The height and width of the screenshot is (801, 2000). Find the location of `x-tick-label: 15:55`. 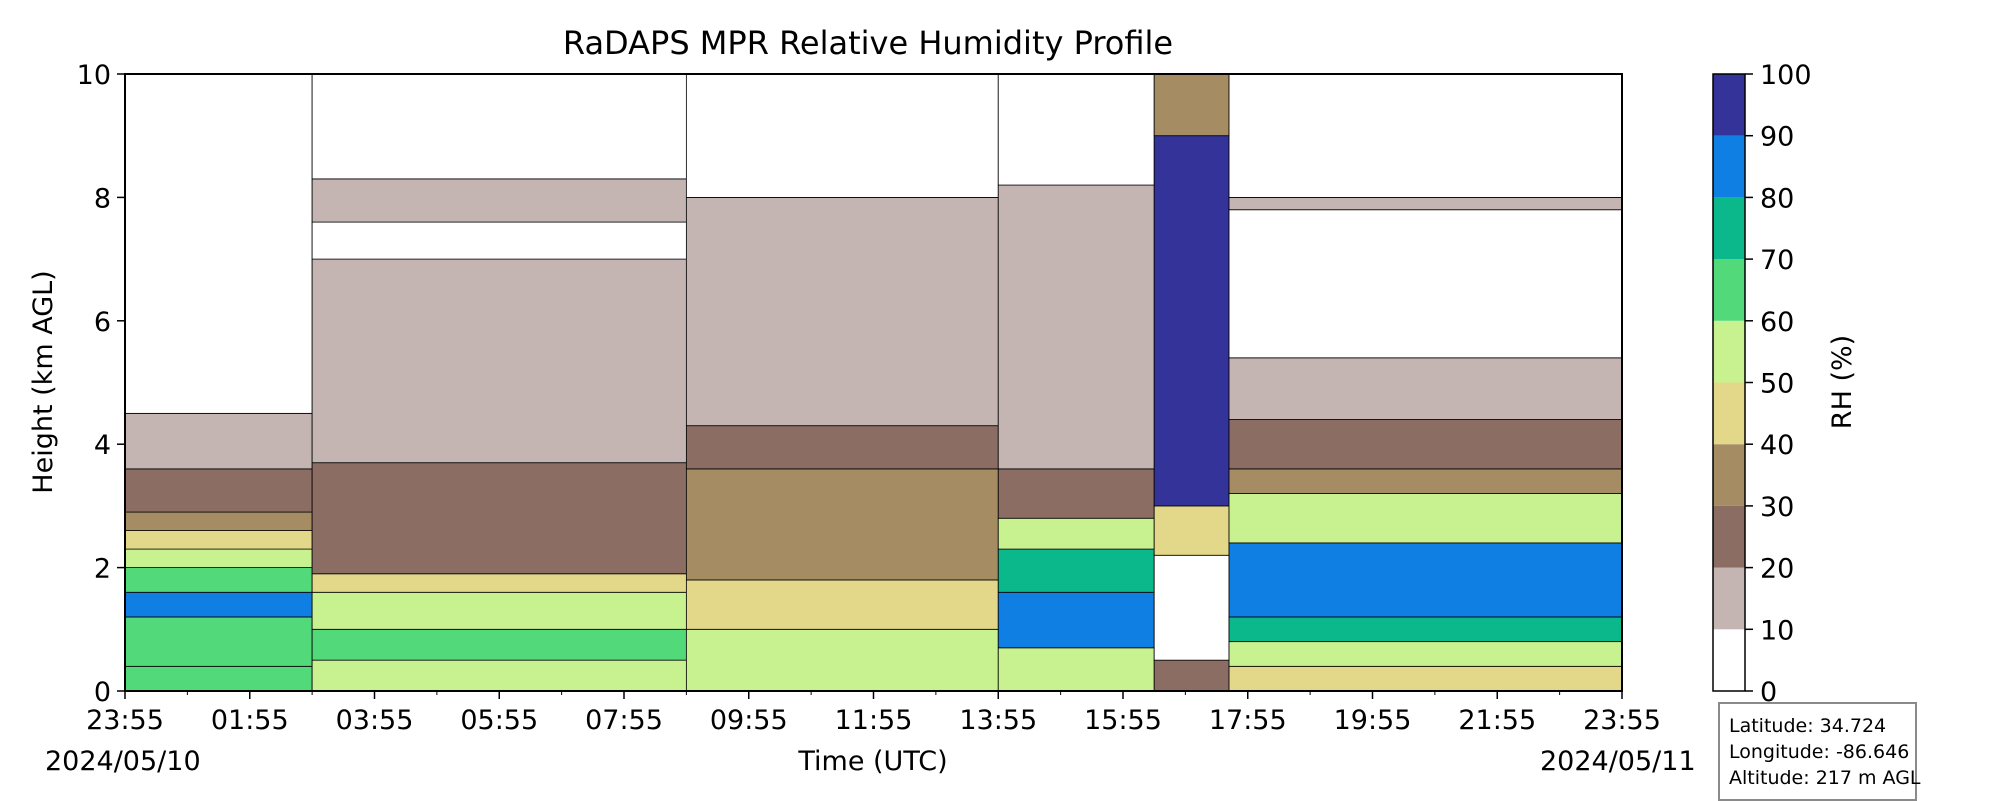

x-tick-label: 15:55 is located at coordinates (1123, 720).